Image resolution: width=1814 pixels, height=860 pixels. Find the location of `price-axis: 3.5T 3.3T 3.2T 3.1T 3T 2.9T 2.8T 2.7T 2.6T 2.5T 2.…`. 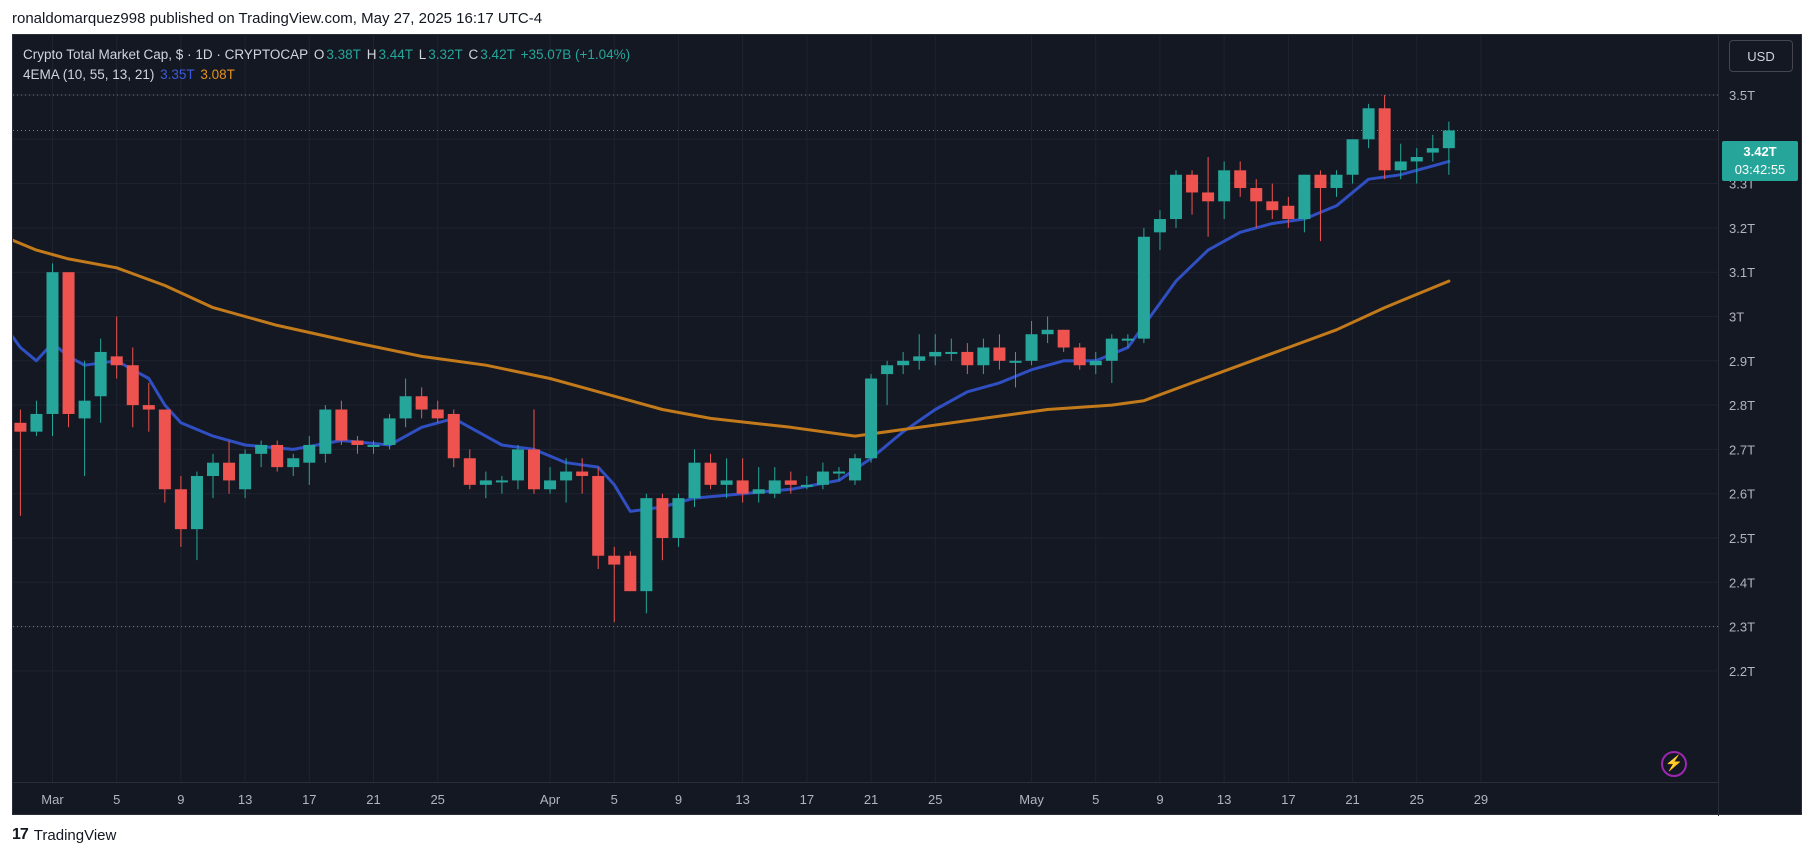

price-axis: 3.5T 3.3T 3.2T 3.1T 3T 2.9T 2.8T 2.7T 2.6T 2.5T 2.… is located at coordinates (1760, 425).